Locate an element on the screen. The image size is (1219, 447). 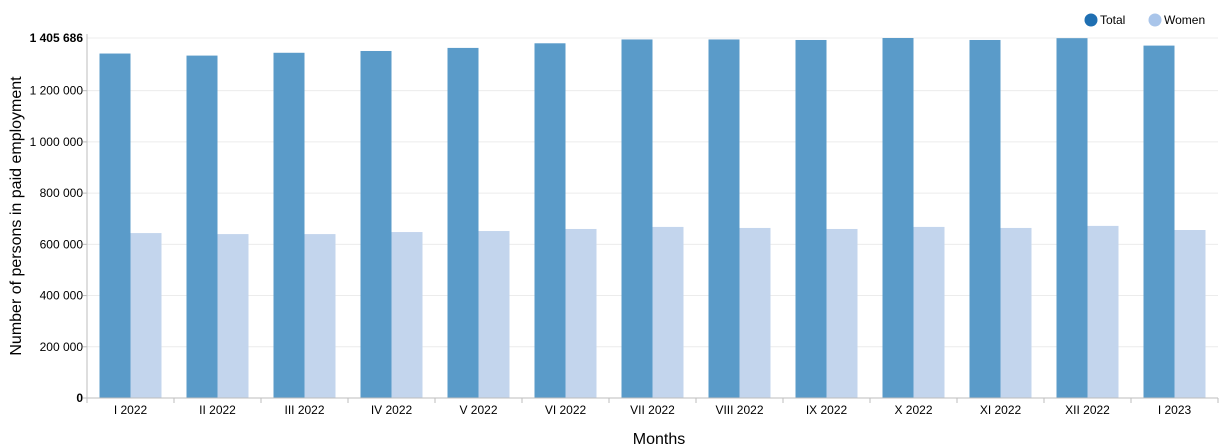
y-tick-label: 600 000 is located at coordinates (62, 244).